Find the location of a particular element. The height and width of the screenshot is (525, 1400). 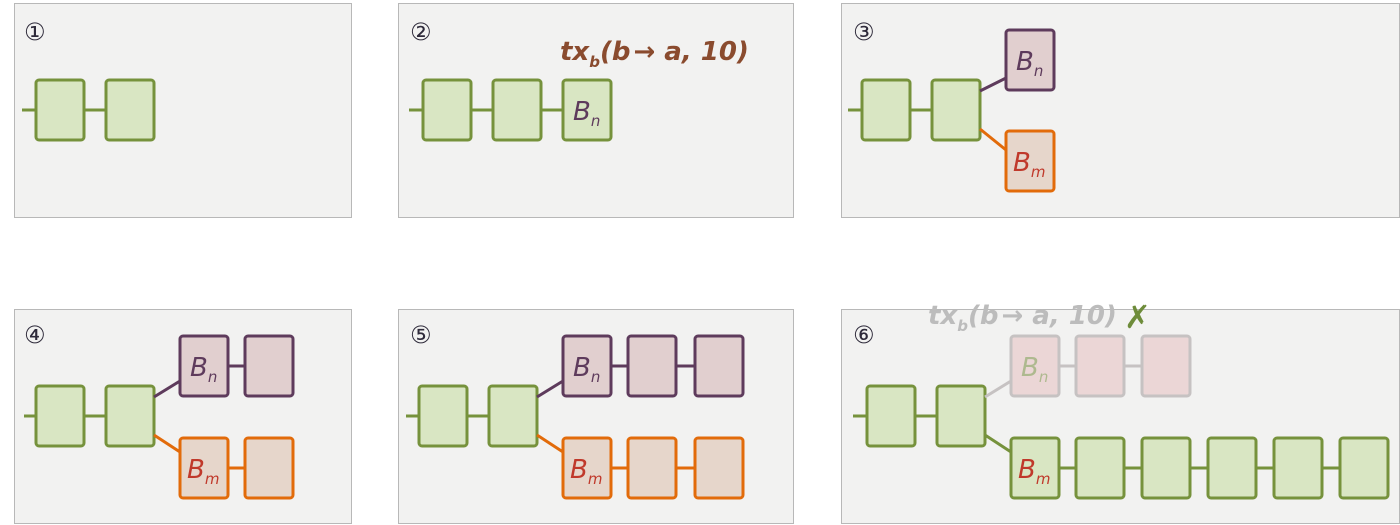

panel-1-chain is located at coordinates (89, 110).